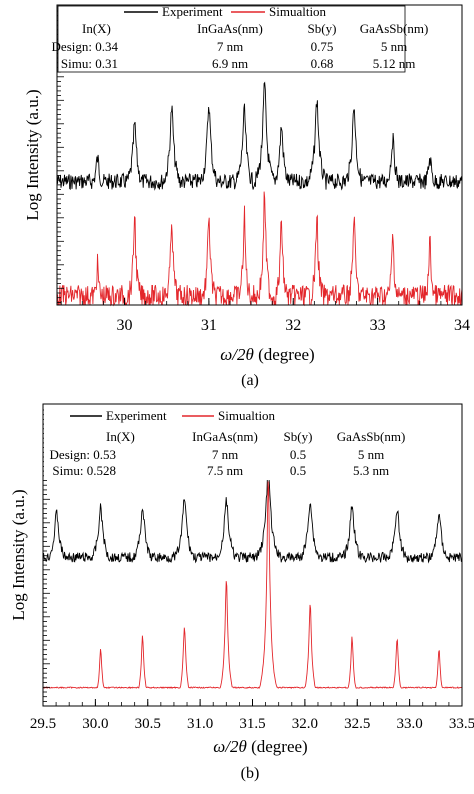 This screenshot has height=794, width=474. I want to click on x-tick-label: 30, so click(125, 325).